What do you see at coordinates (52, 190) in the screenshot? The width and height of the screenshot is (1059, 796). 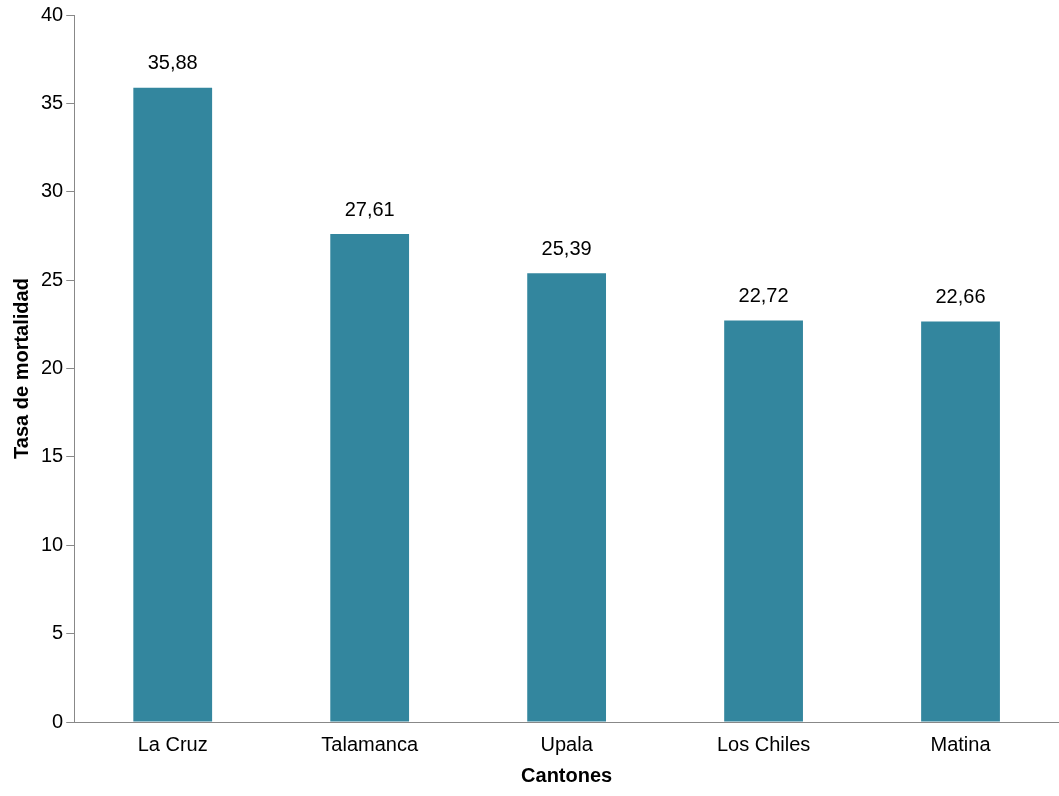 I see `y-tick-label: 30` at bounding box center [52, 190].